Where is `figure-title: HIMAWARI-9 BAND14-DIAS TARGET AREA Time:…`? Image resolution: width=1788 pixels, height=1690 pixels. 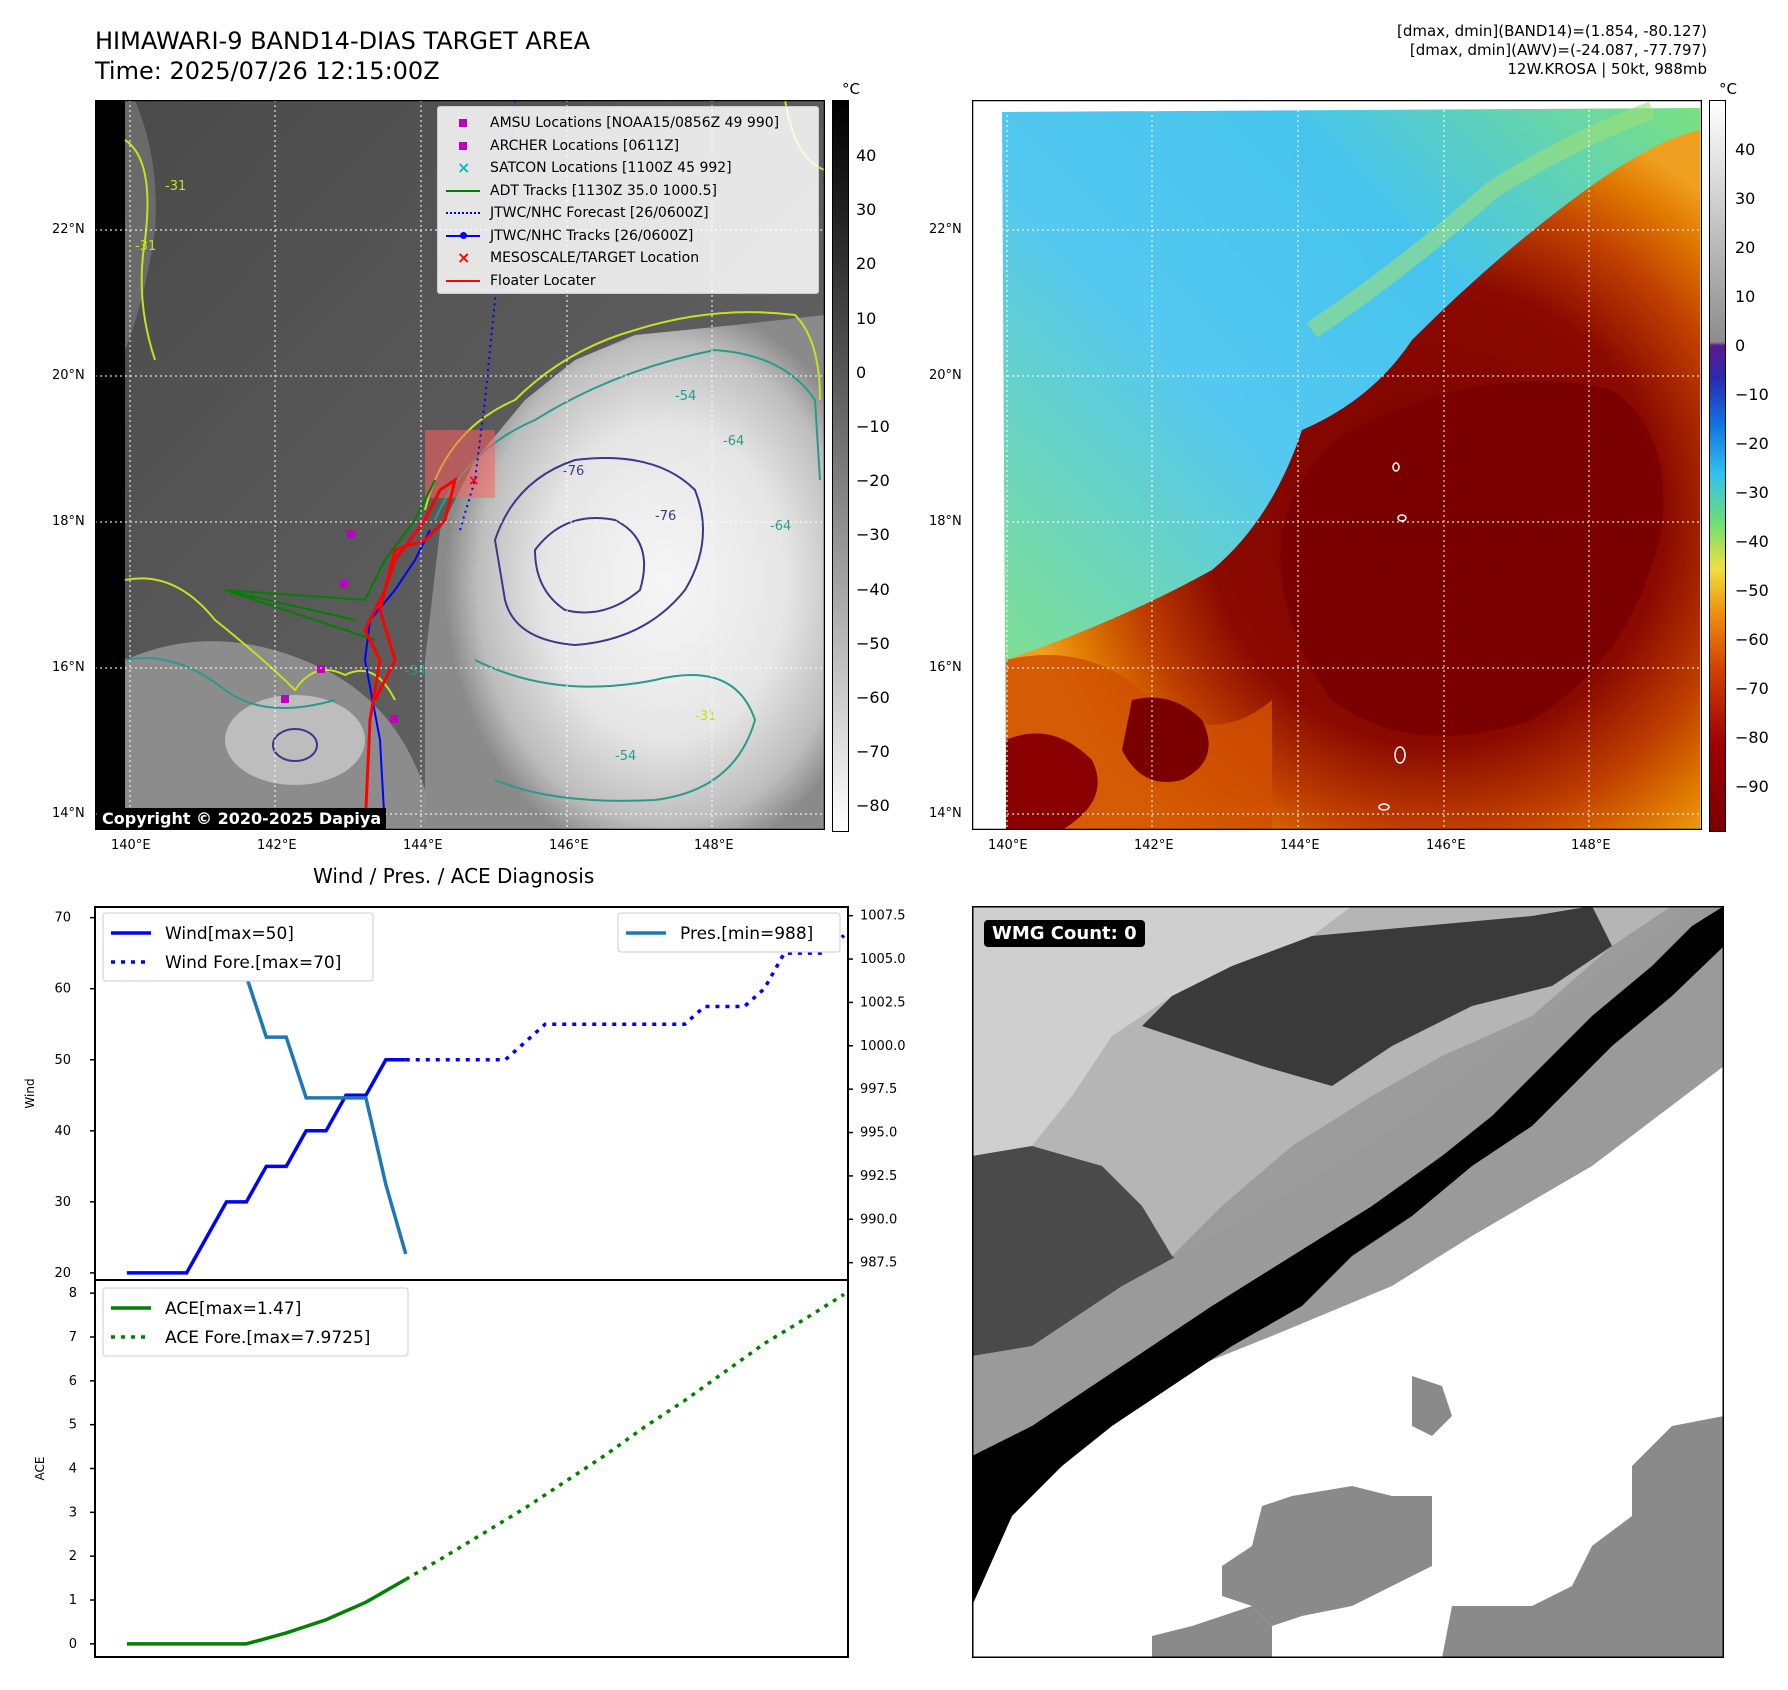
figure-title: HIMAWARI-9 BAND14-DIAS TARGET AREA Time:… is located at coordinates (342, 56).